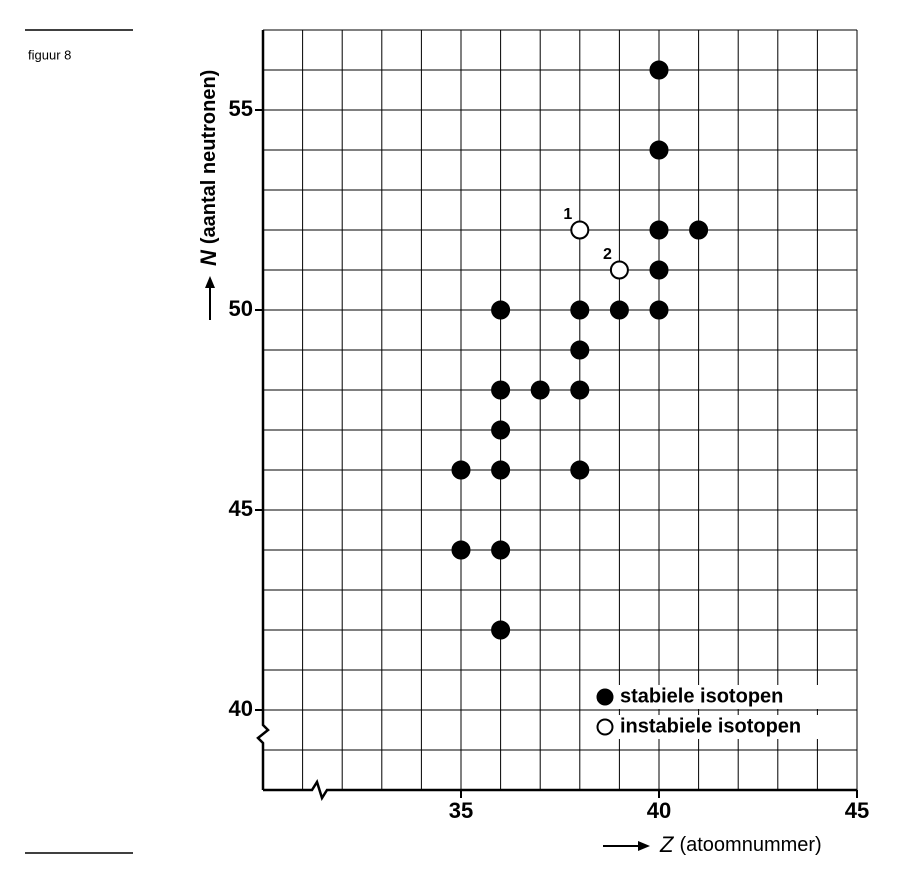 Image resolution: width=900 pixels, height=881 pixels. I want to click on x-tick-label: 40, so click(659, 810).